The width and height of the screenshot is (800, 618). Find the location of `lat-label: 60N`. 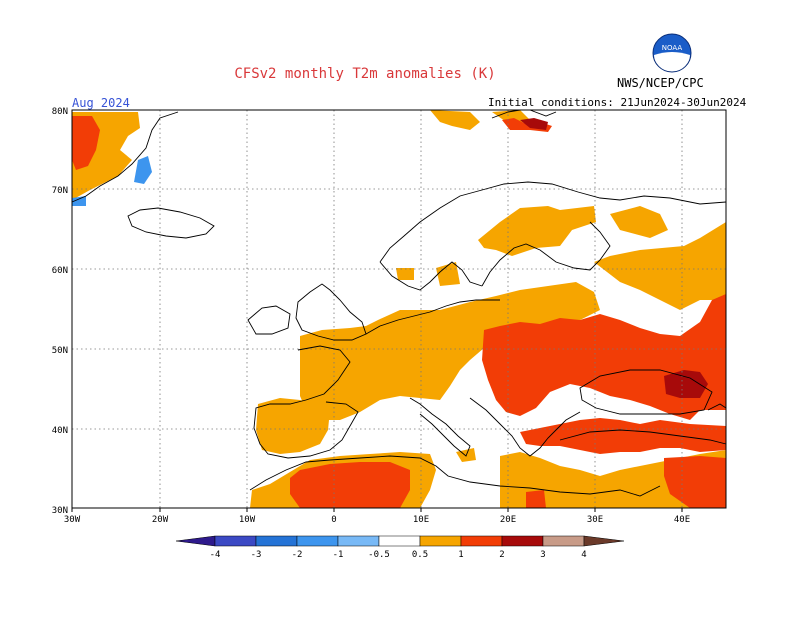

lat-label: 60N is located at coordinates (60, 271).